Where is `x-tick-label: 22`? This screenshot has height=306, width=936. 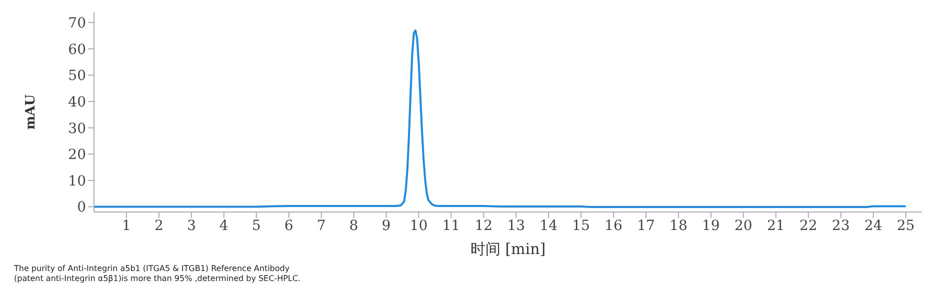 x-tick-label: 22 is located at coordinates (808, 226).